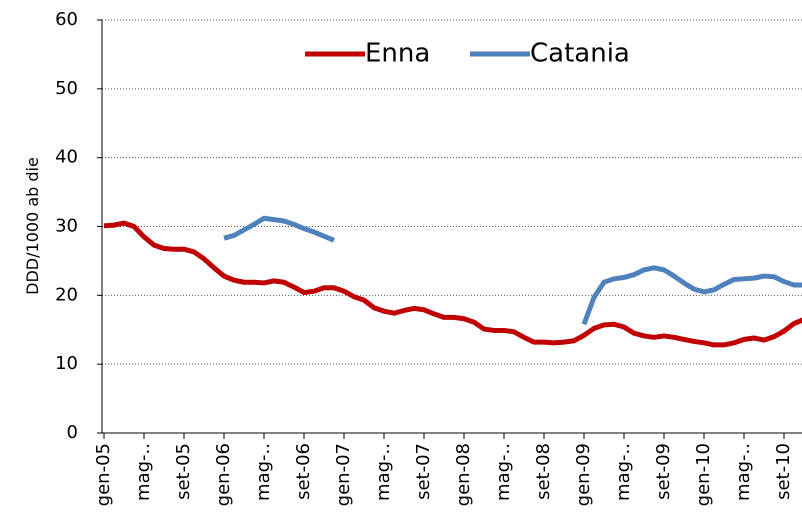  What do you see at coordinates (580, 54) in the screenshot?
I see `legend-label: Catania` at bounding box center [580, 54].